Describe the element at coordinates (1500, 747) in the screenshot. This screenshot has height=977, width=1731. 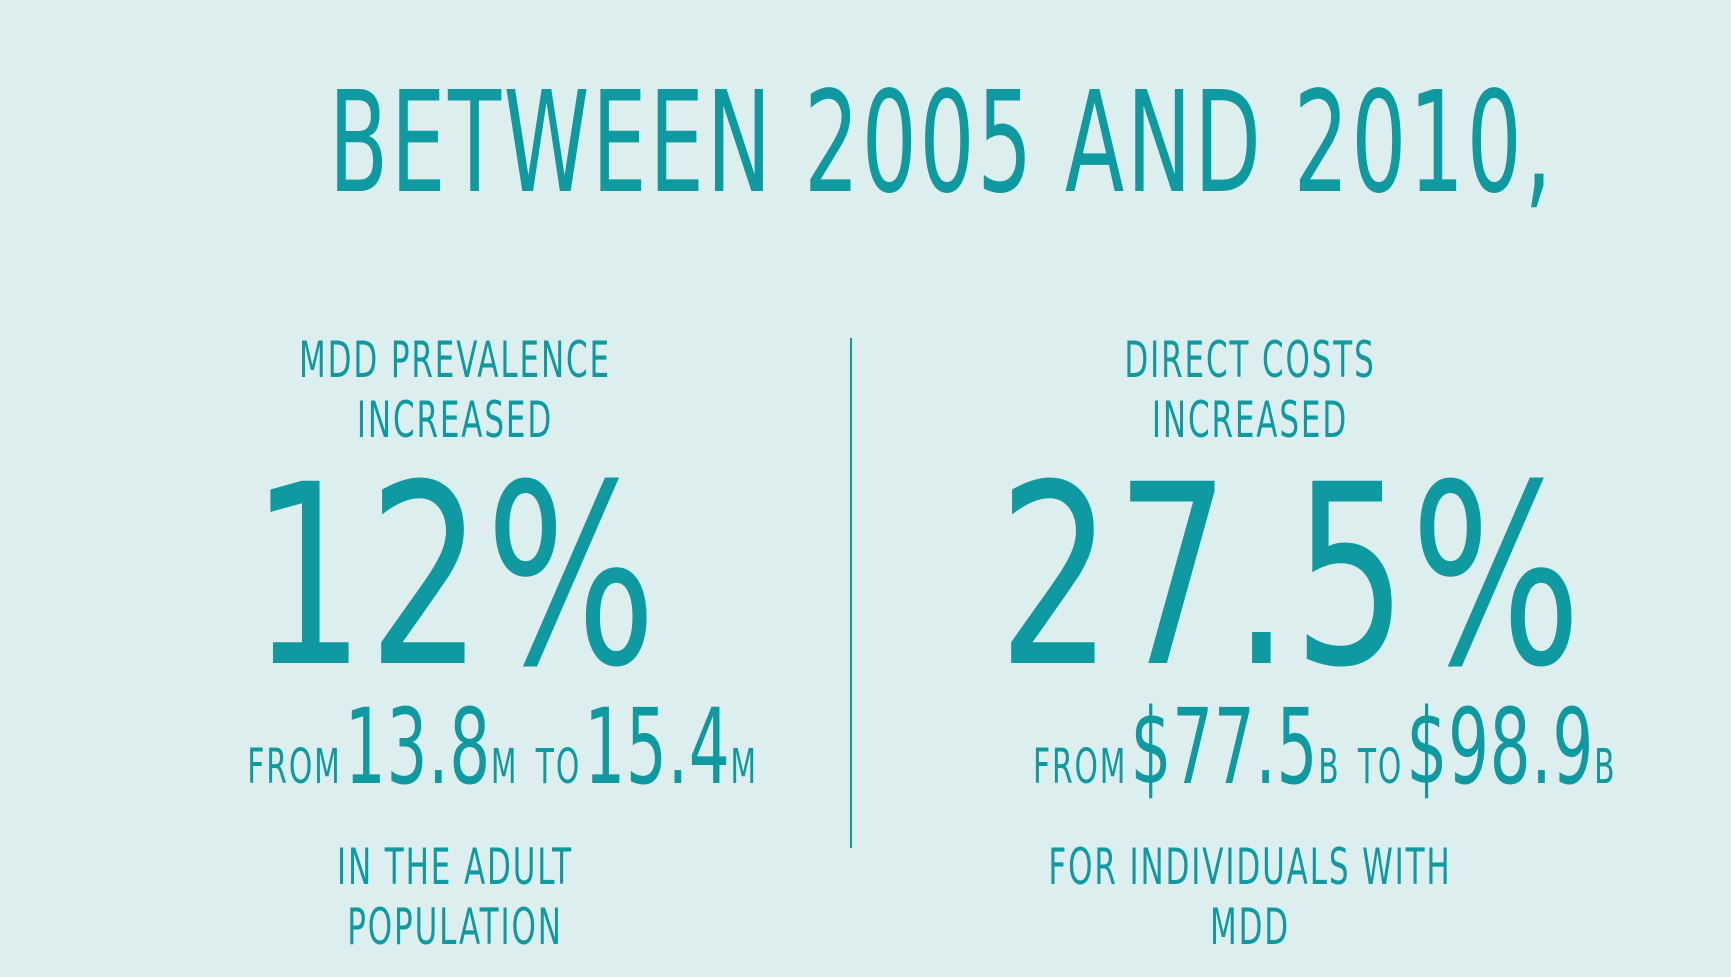
I see `costs-to-value: $98.9` at that location.